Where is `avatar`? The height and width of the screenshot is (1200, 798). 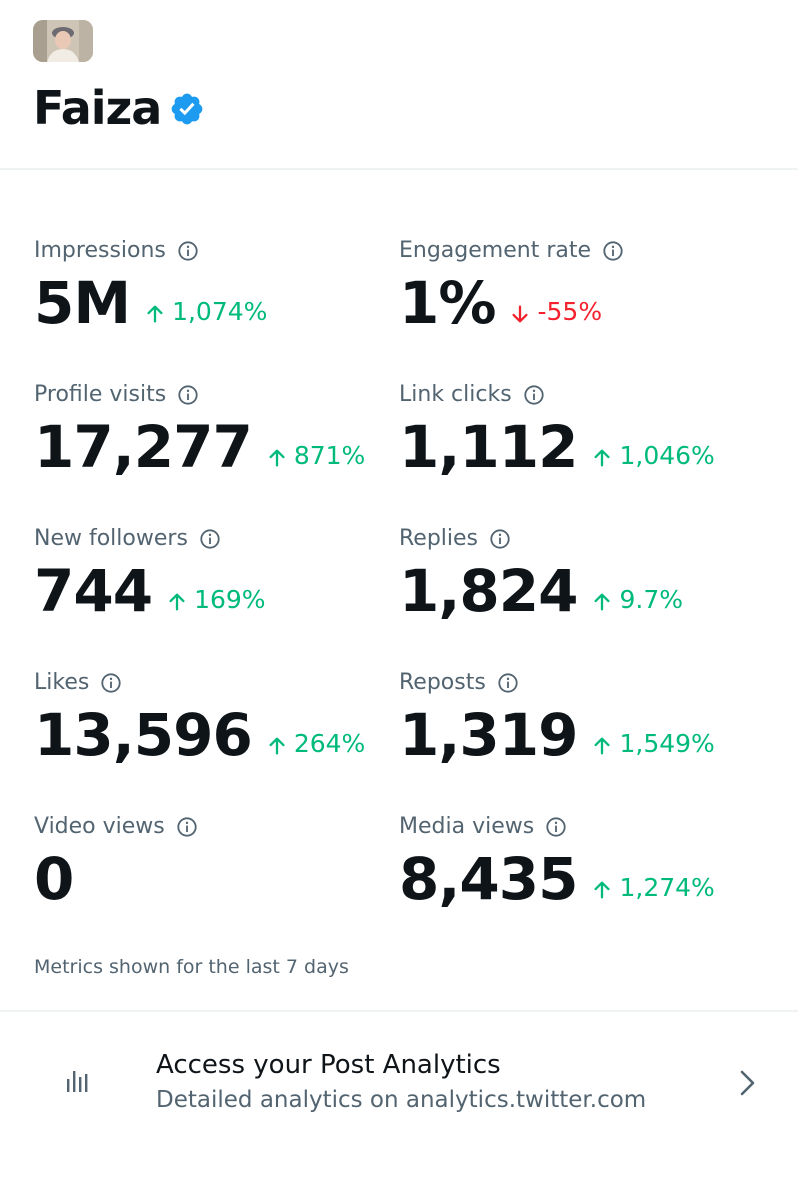
avatar is located at coordinates (63, 41).